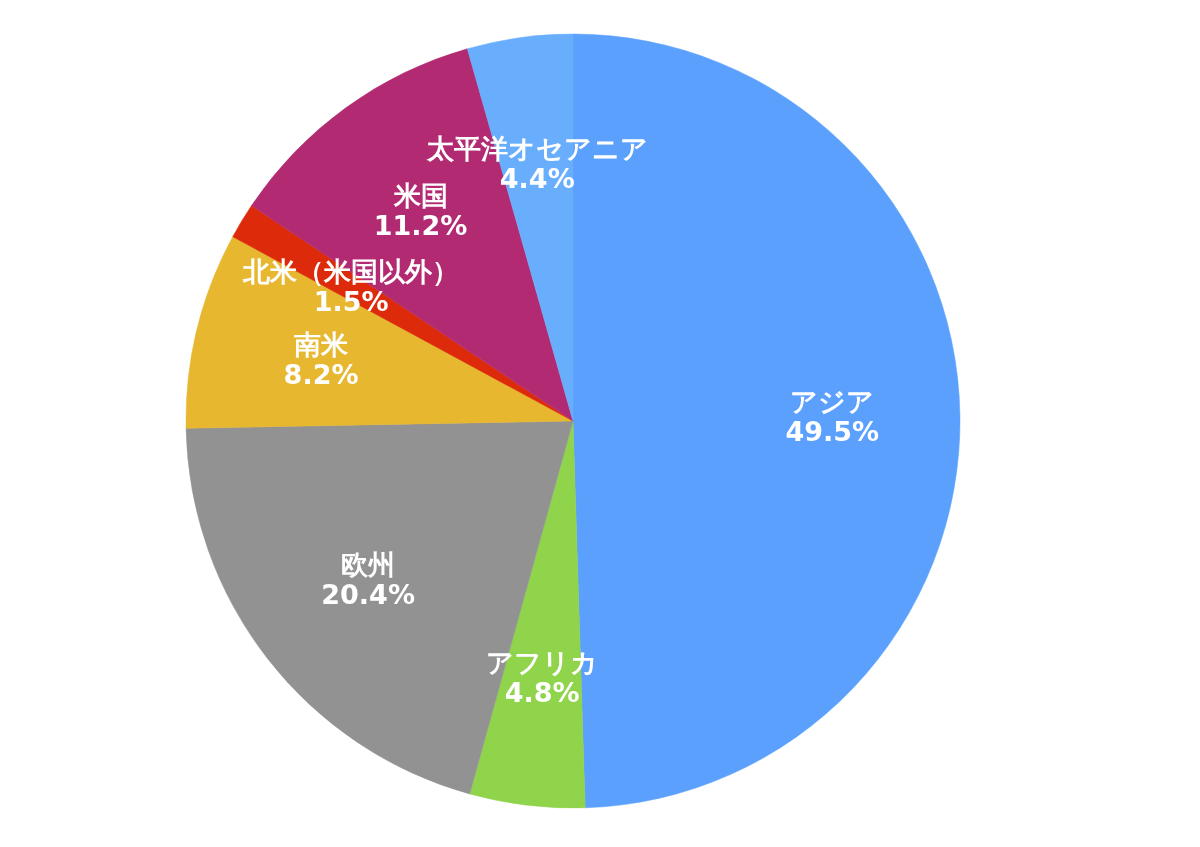  Describe the element at coordinates (321, 374) in the screenshot. I see `data-label: 8.2%` at that location.